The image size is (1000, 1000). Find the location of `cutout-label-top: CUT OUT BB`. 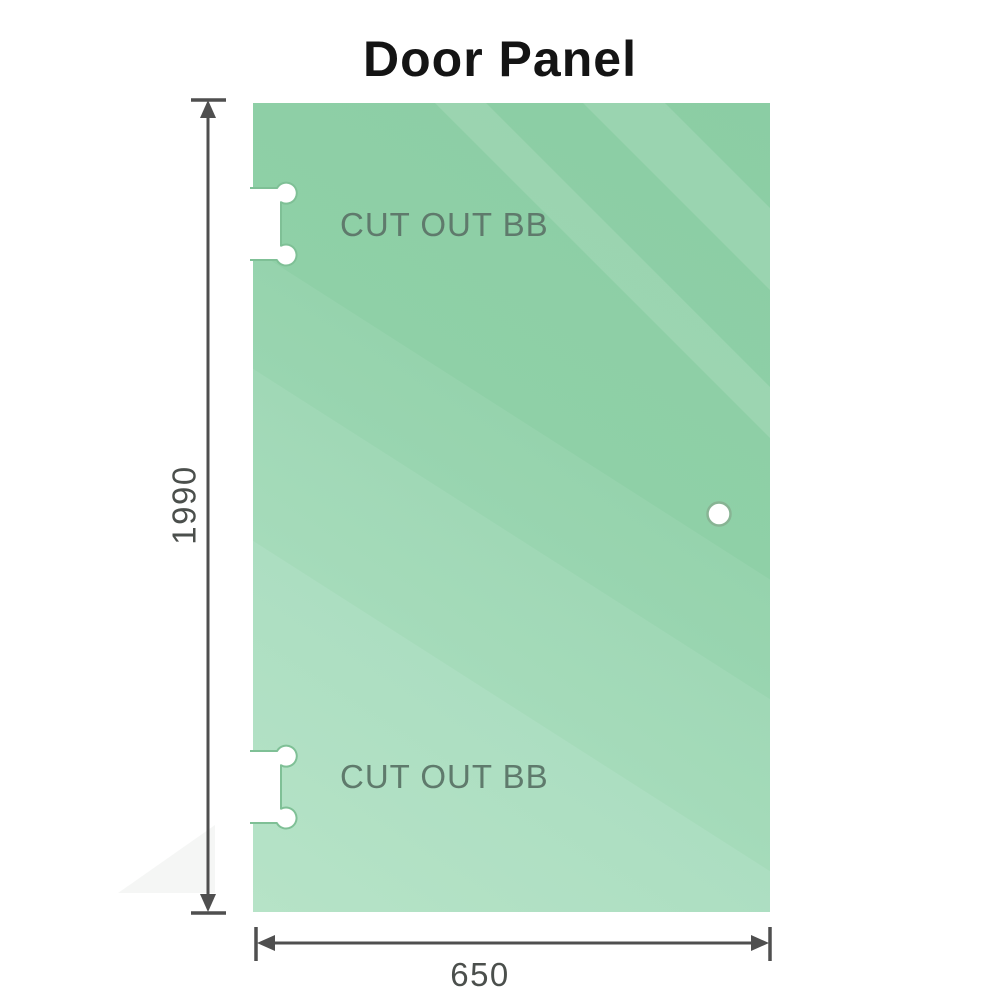

cutout-label-top: CUT OUT BB is located at coordinates (444, 224).